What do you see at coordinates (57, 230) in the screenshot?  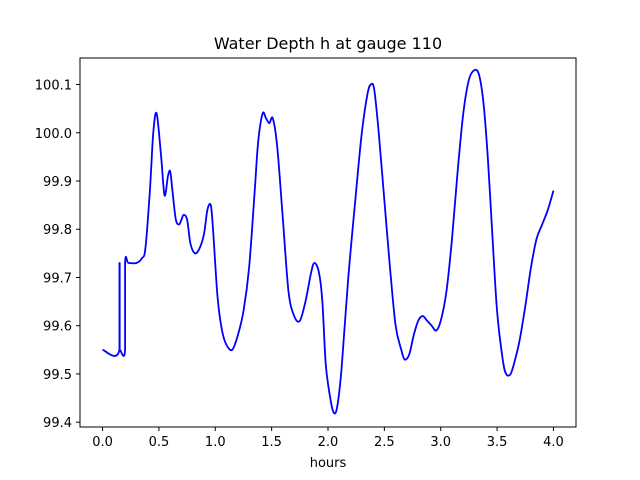 I see `y-tick-label: 99.8` at bounding box center [57, 230].